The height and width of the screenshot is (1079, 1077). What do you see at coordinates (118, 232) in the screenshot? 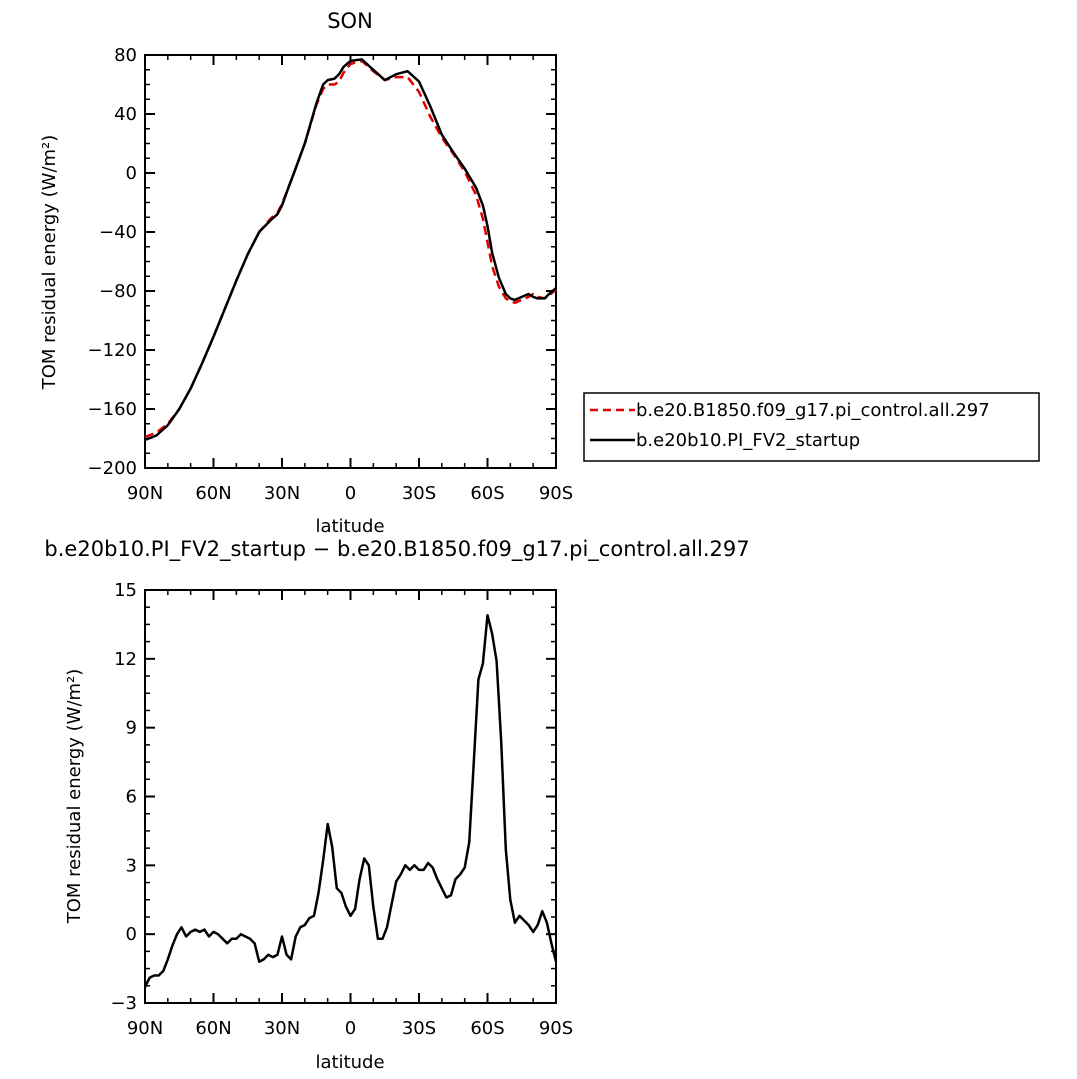
I see `y-tick-label: −40` at bounding box center [118, 232].